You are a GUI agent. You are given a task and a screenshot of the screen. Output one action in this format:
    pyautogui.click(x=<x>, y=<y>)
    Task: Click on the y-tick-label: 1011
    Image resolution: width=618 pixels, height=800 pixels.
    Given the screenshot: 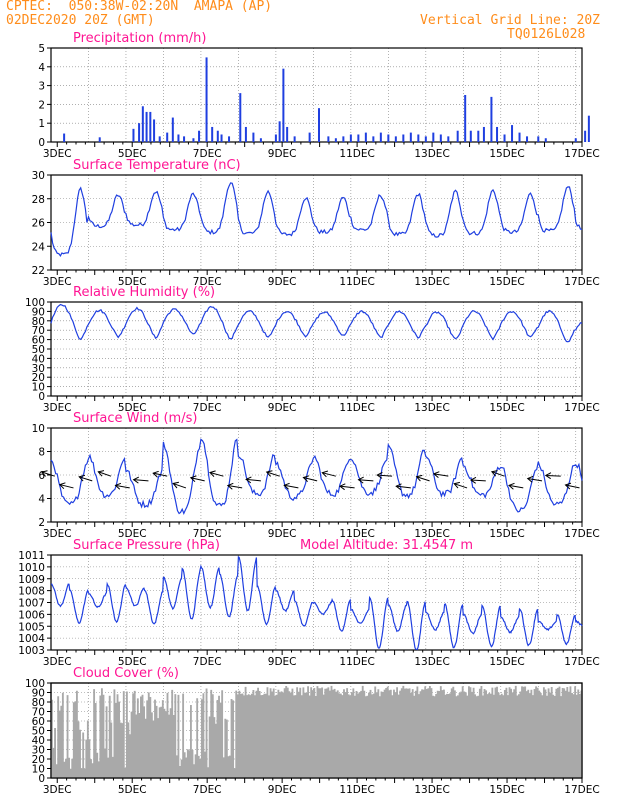 What is the action you would take?
    pyautogui.click(x=31, y=556)
    